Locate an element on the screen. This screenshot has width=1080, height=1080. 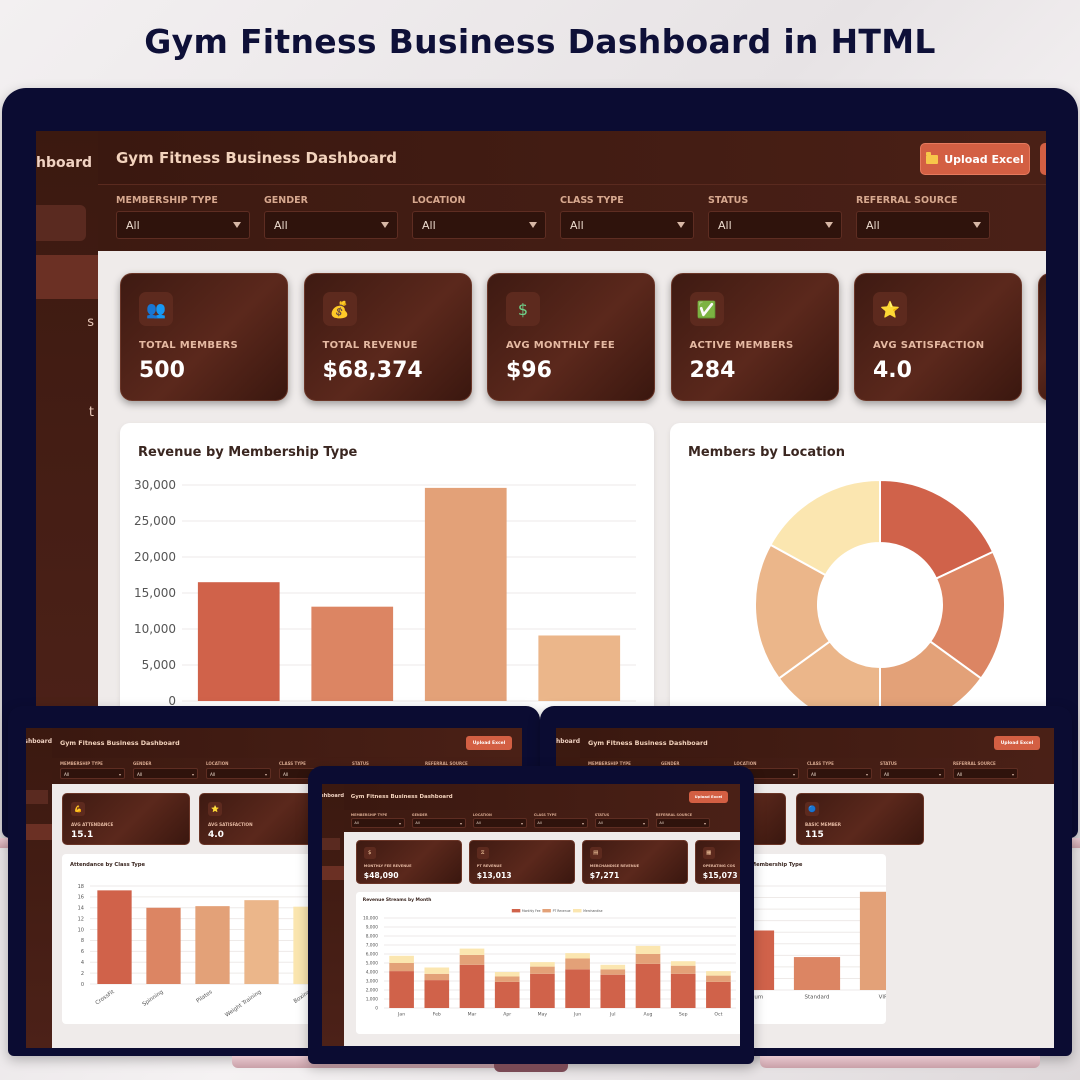
chart-title: Revenue Streams by Month is located at coordinates (397, 901).